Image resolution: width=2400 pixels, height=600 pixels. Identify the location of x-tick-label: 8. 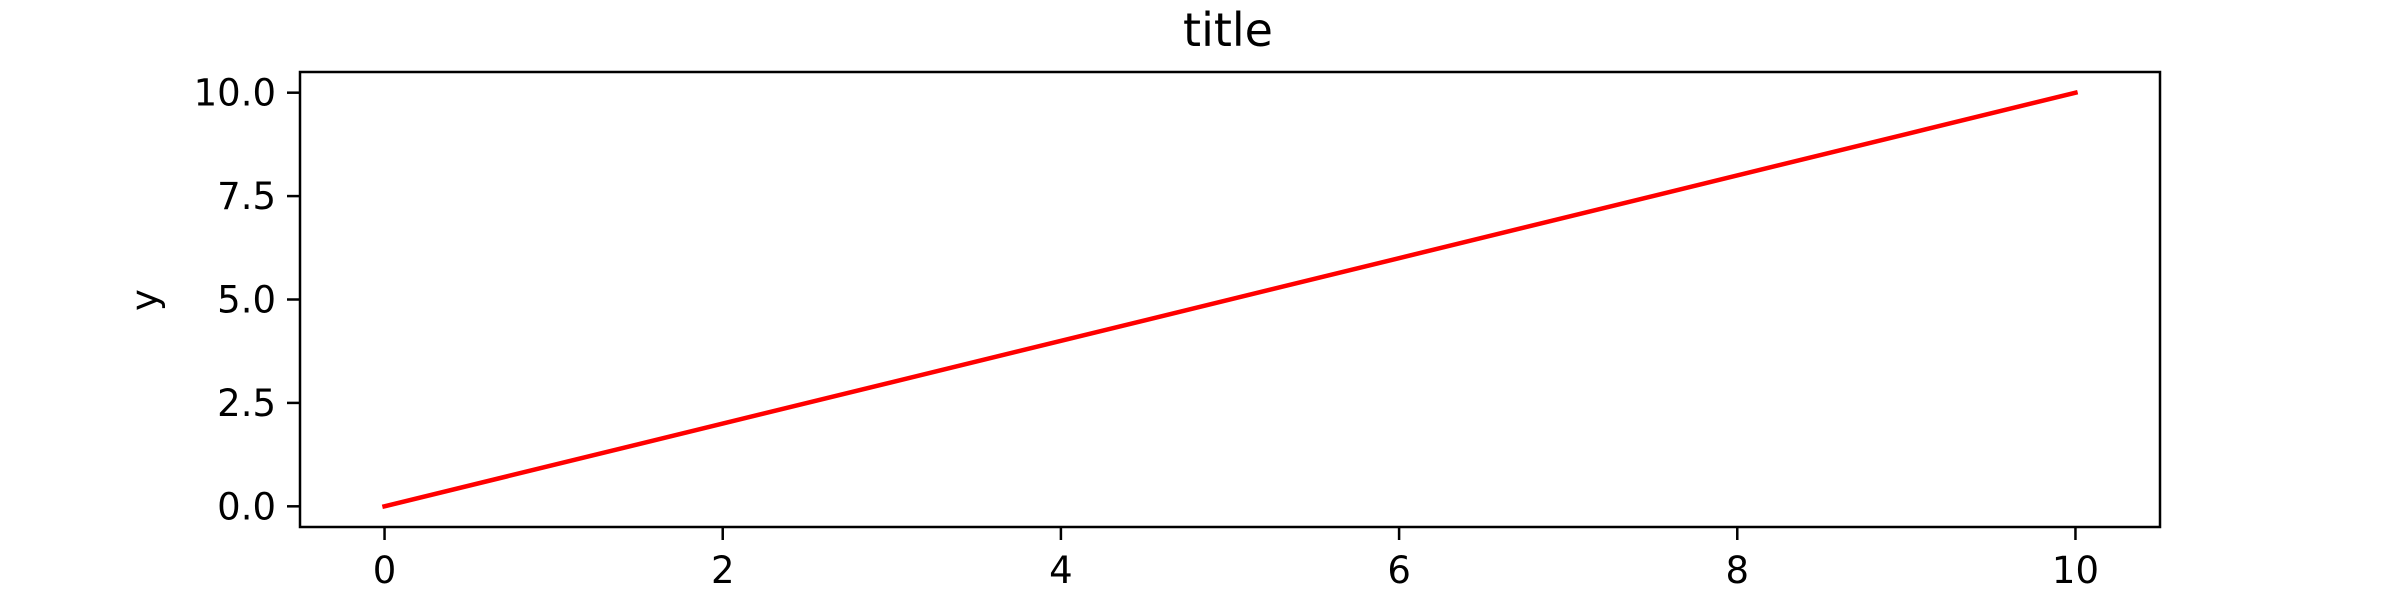
(1737, 570).